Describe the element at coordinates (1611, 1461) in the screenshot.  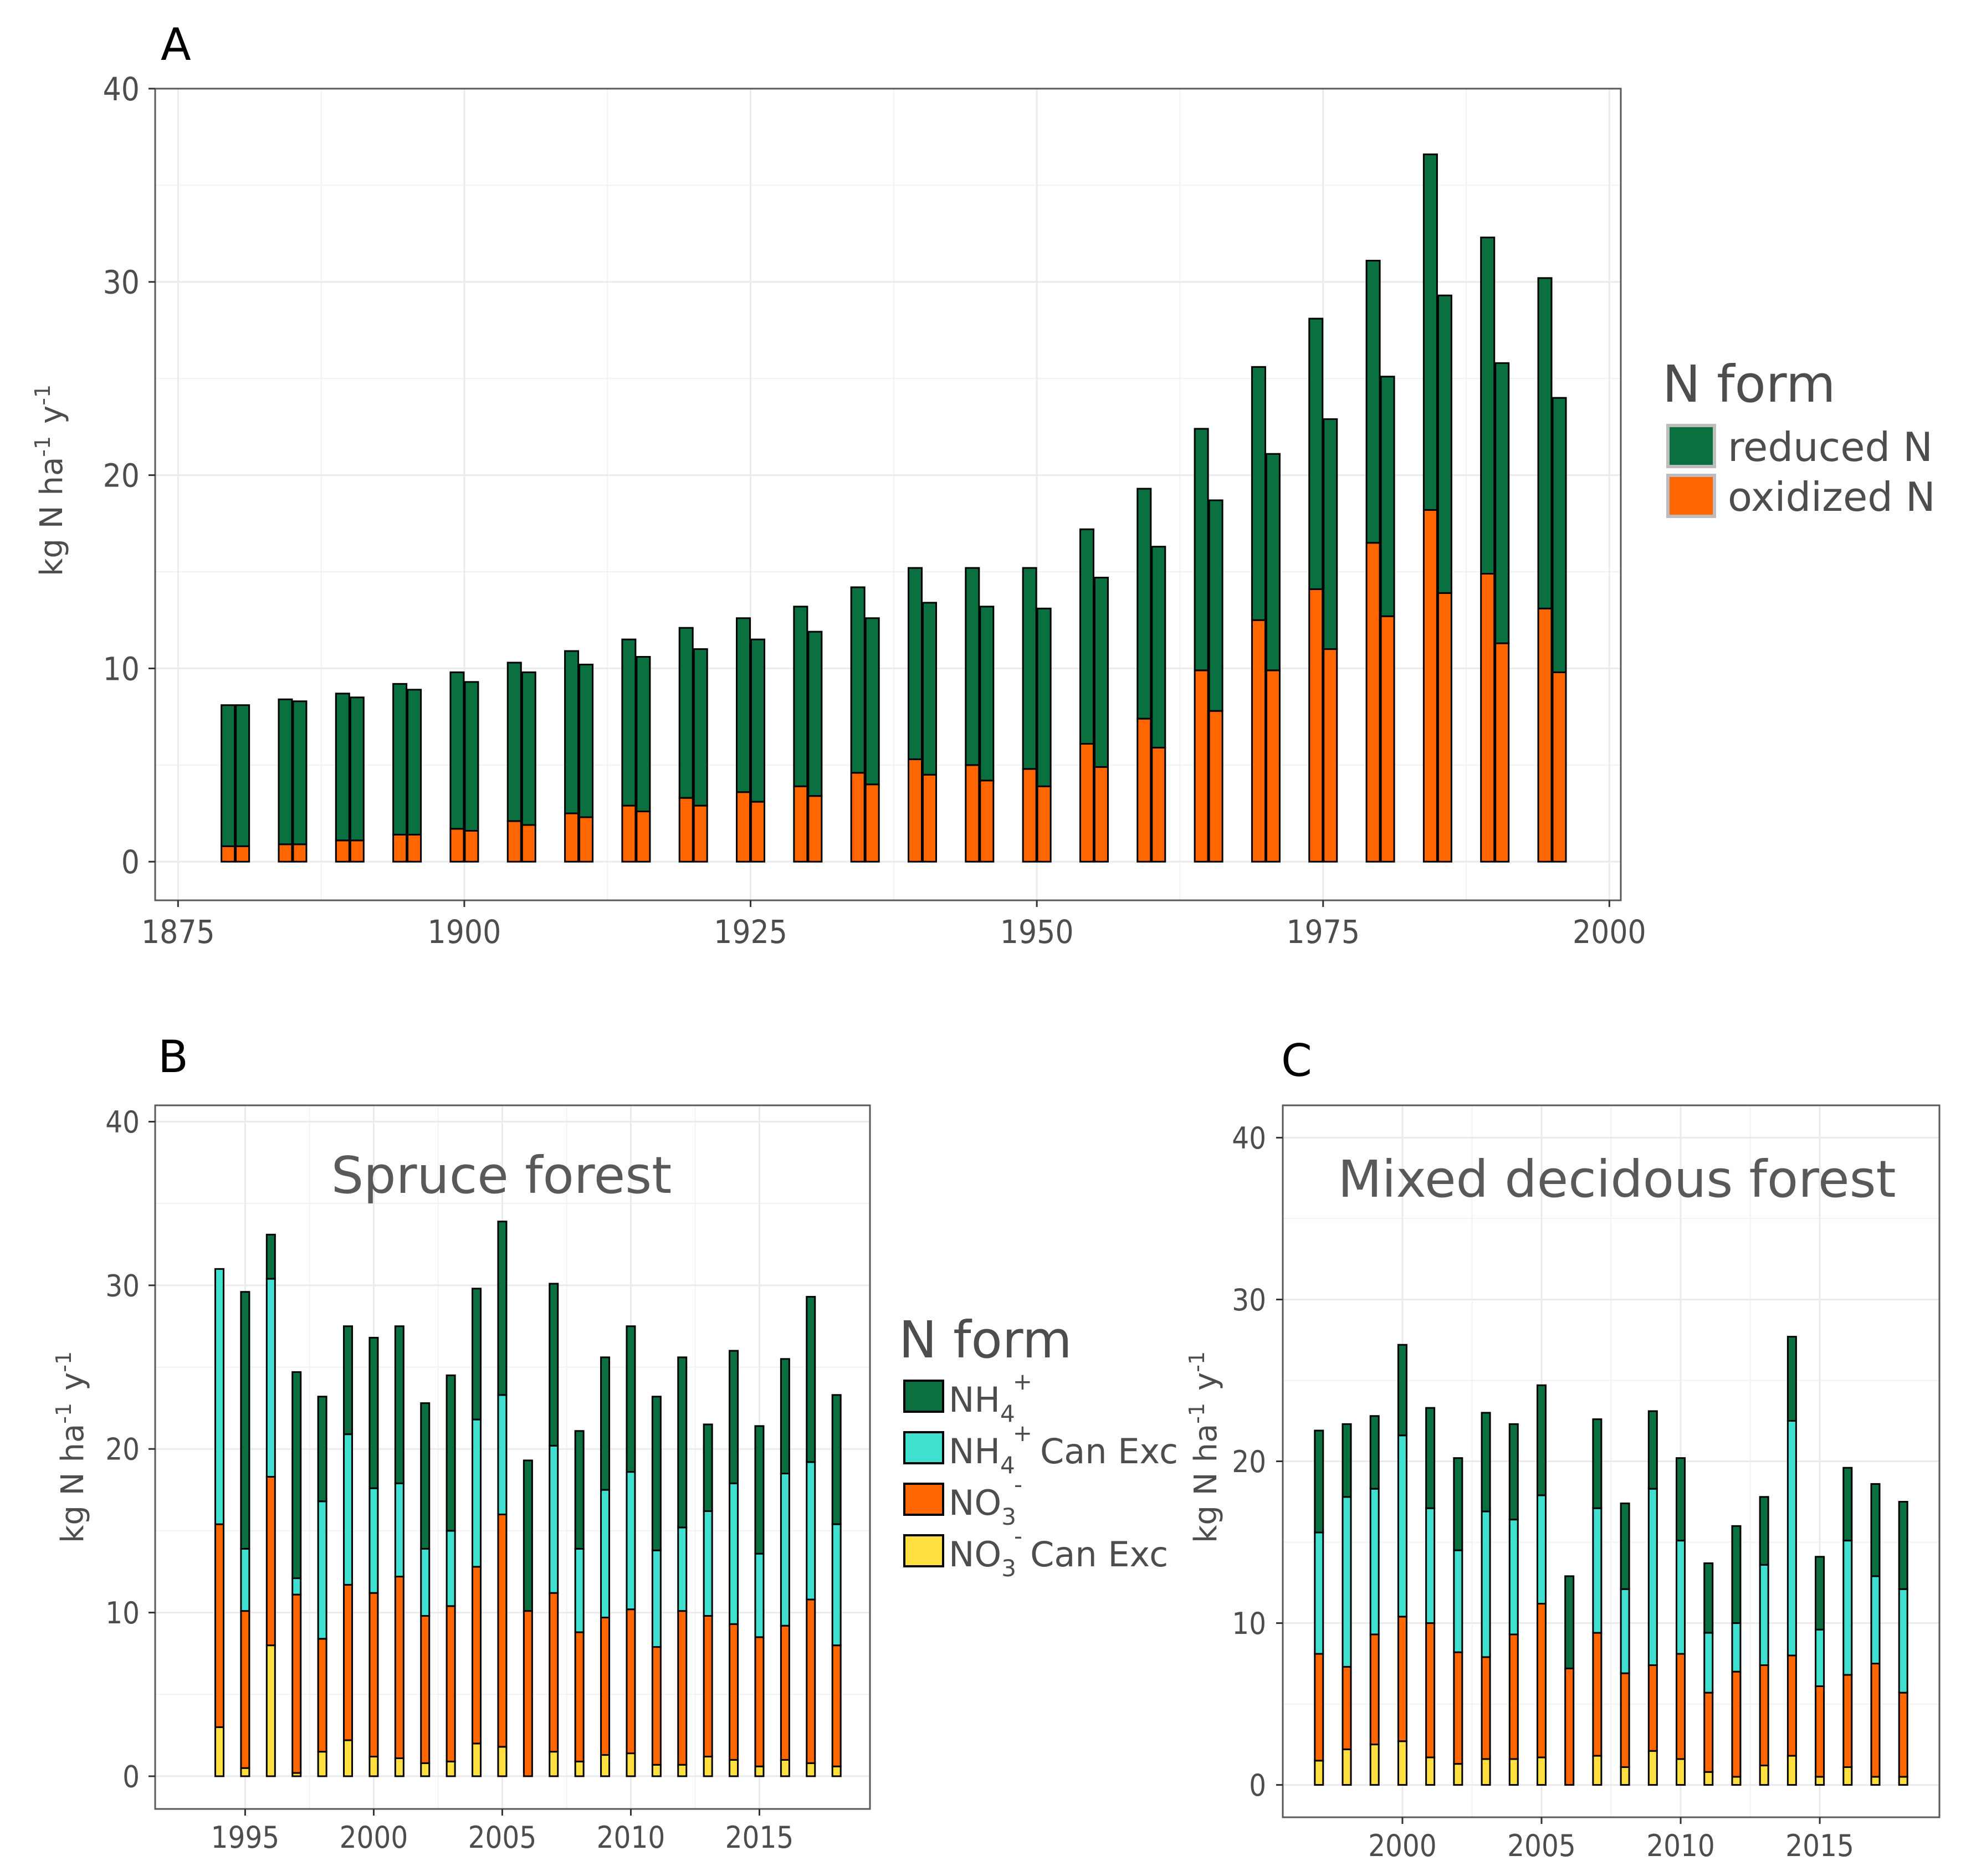
I see `panel-c-gridlines` at that location.